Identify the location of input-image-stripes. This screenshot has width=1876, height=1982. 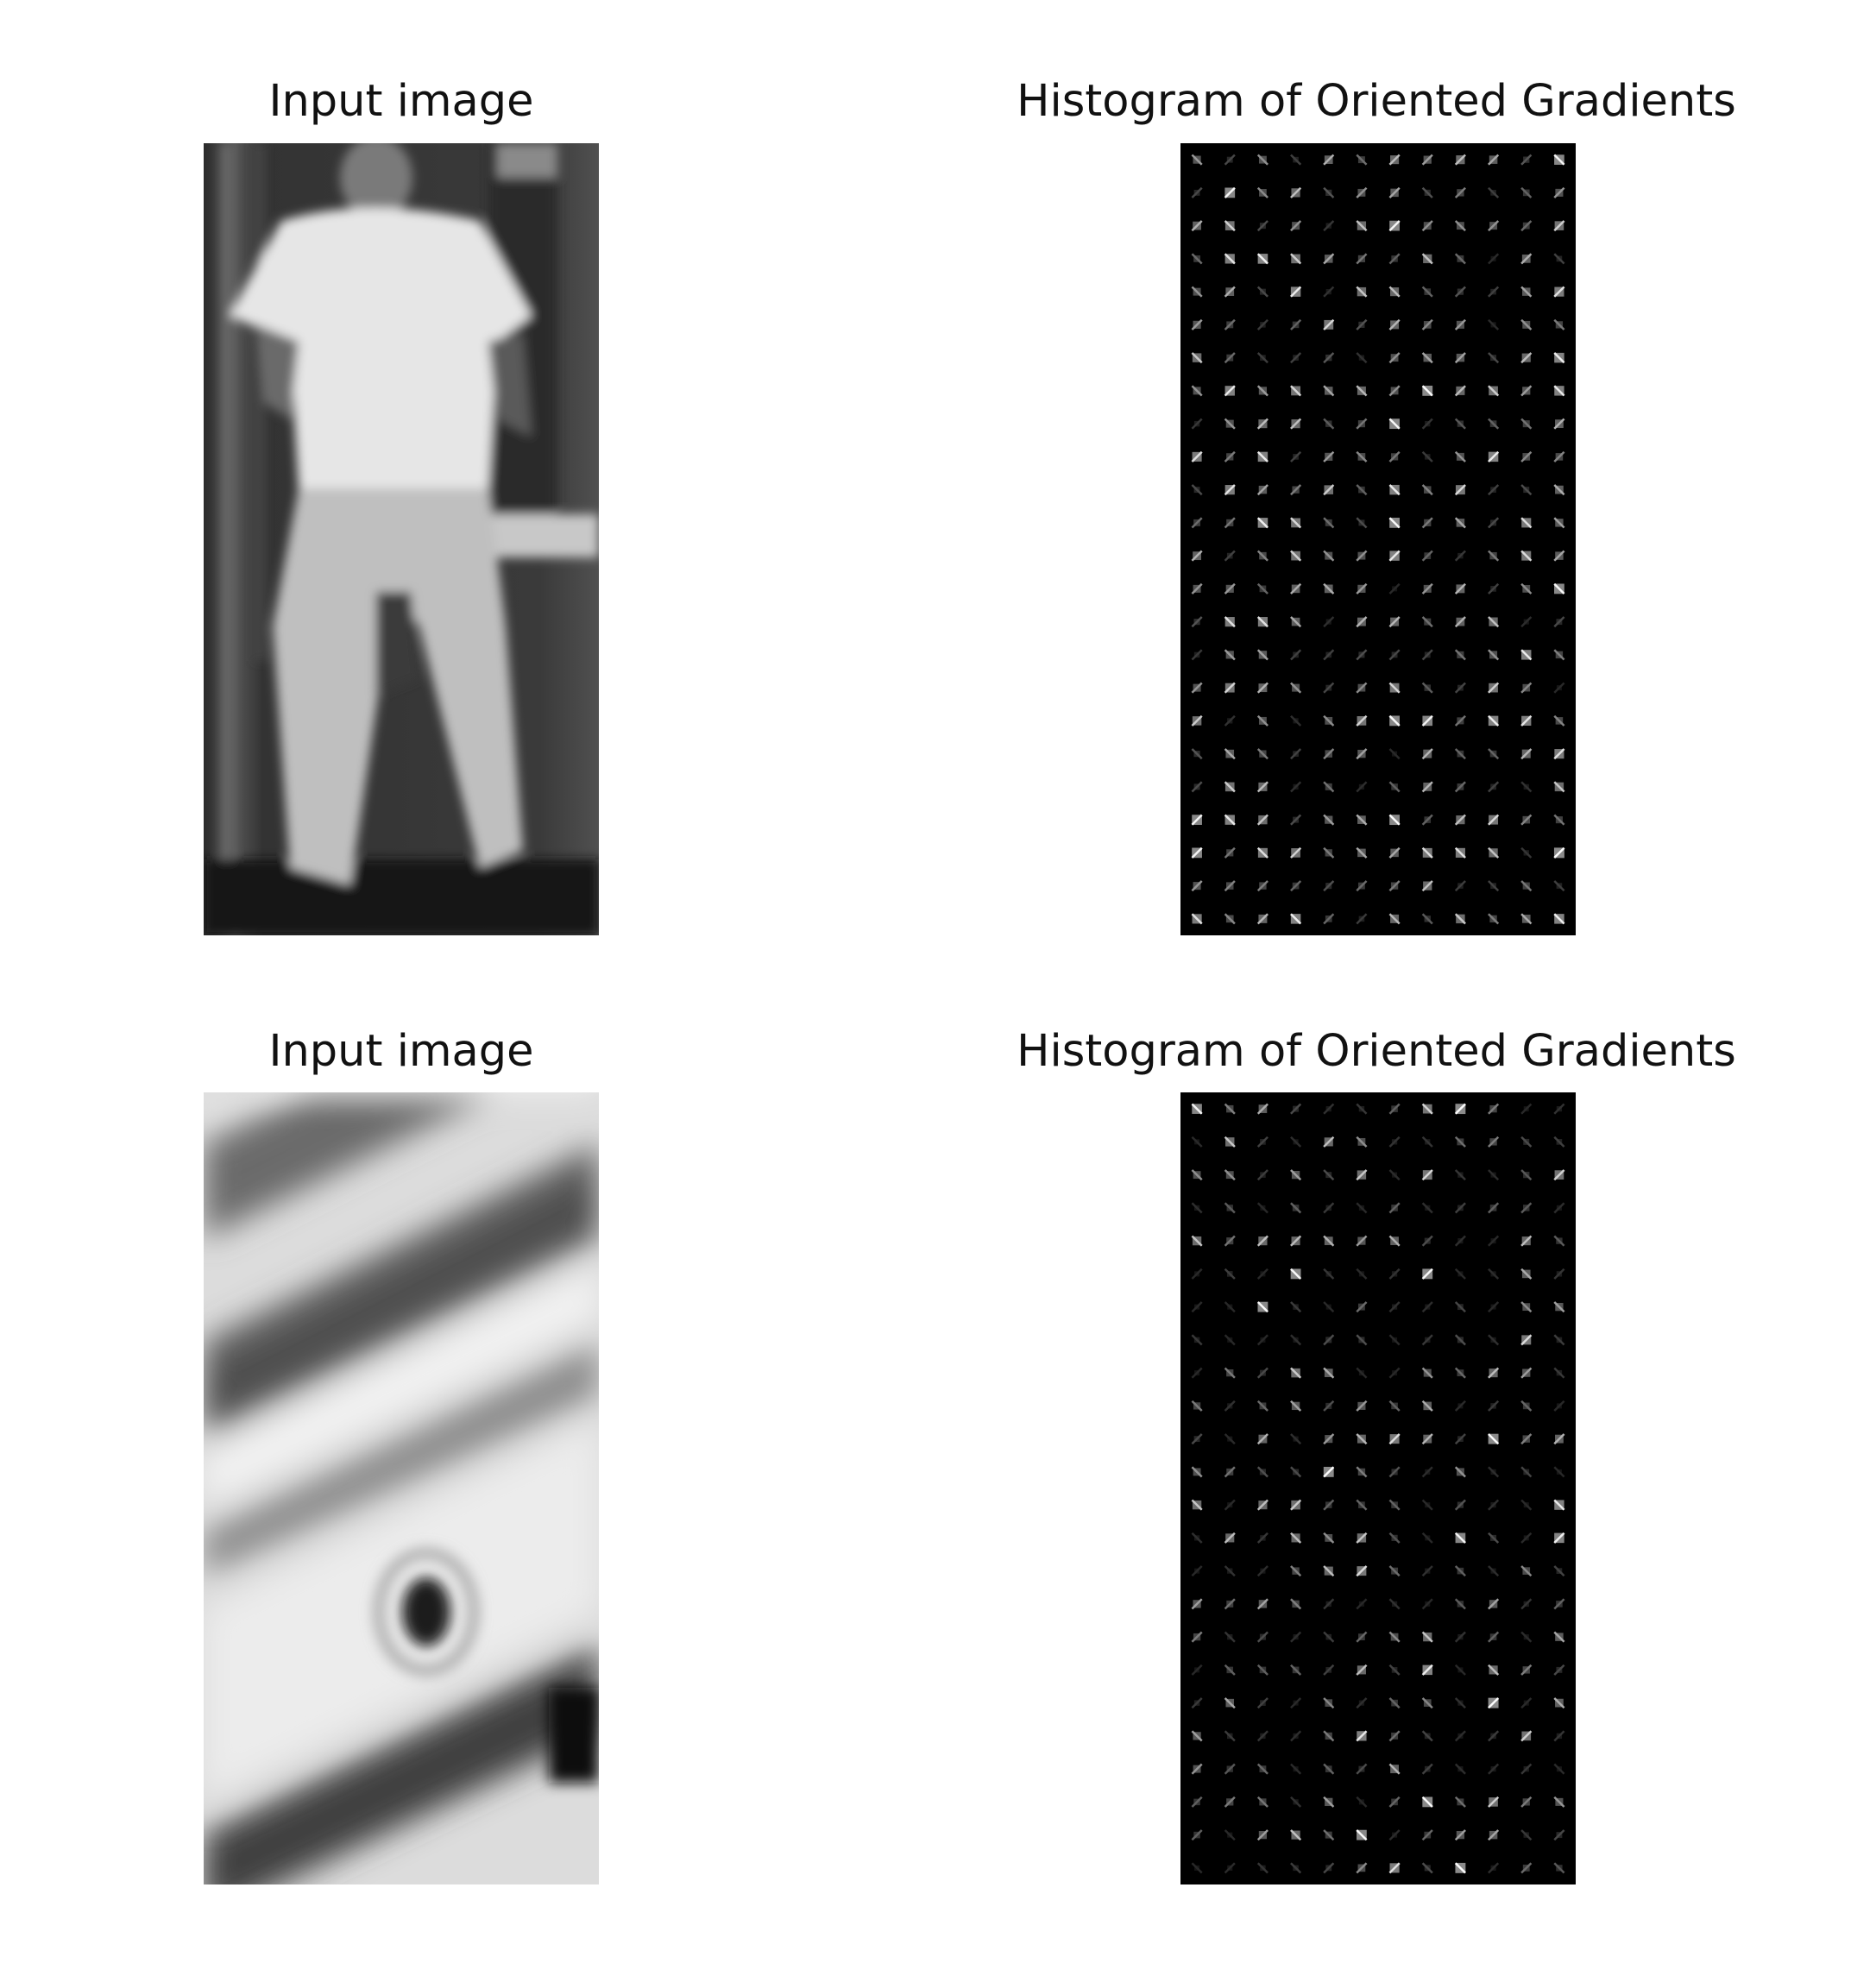
(401, 1488).